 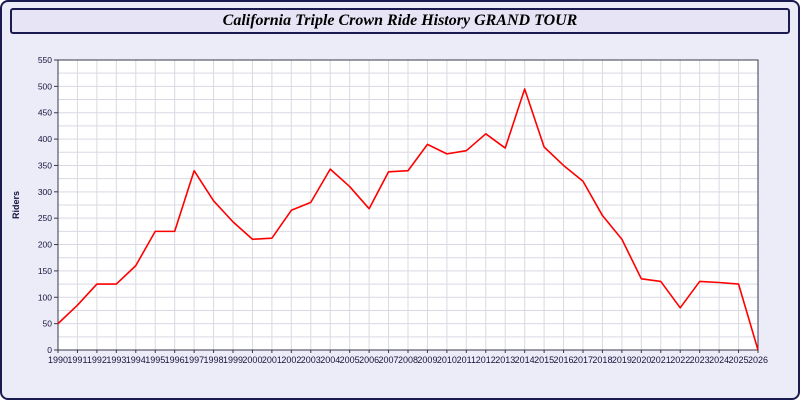 I want to click on y-tick-label: 200, so click(x=45, y=245).